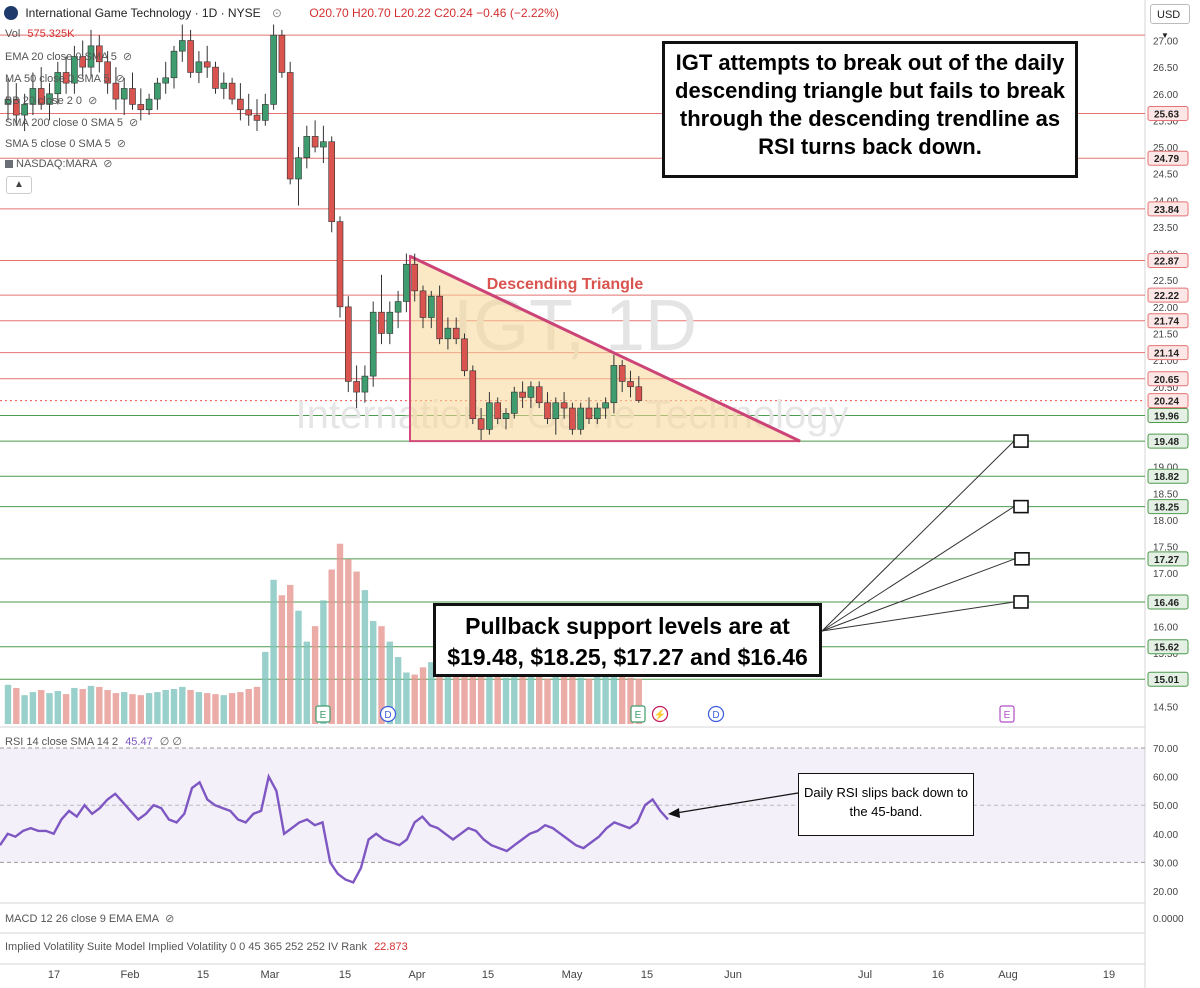 Image resolution: width=1200 pixels, height=988 pixels. What do you see at coordinates (1168, 353) in the screenshot?
I see `level-badge: 21.14` at bounding box center [1168, 353].